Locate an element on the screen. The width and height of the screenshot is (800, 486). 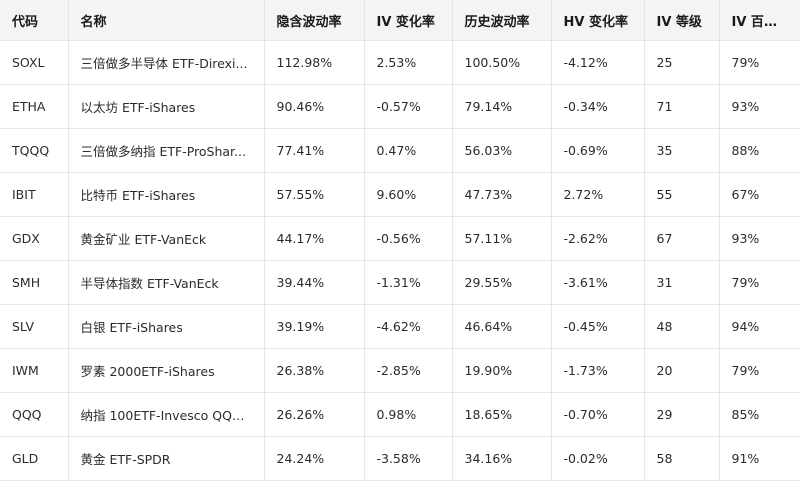
column-header-name: 名称 is located at coordinates (166, 20).